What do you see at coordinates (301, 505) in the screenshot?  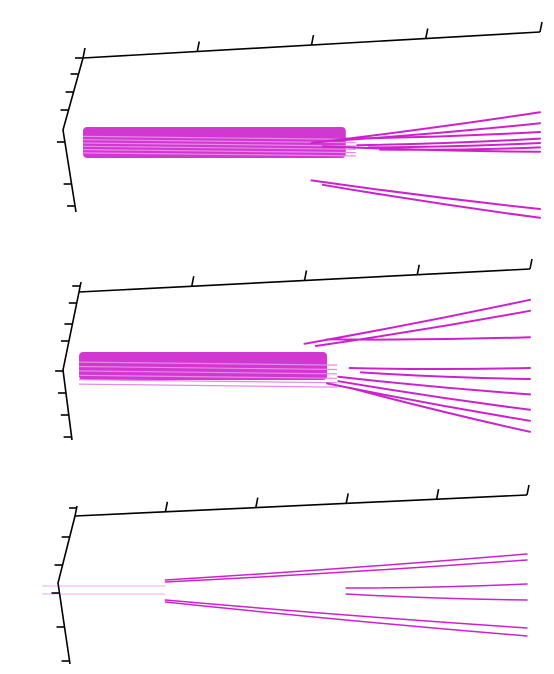 I see `z-axis-line` at bounding box center [301, 505].